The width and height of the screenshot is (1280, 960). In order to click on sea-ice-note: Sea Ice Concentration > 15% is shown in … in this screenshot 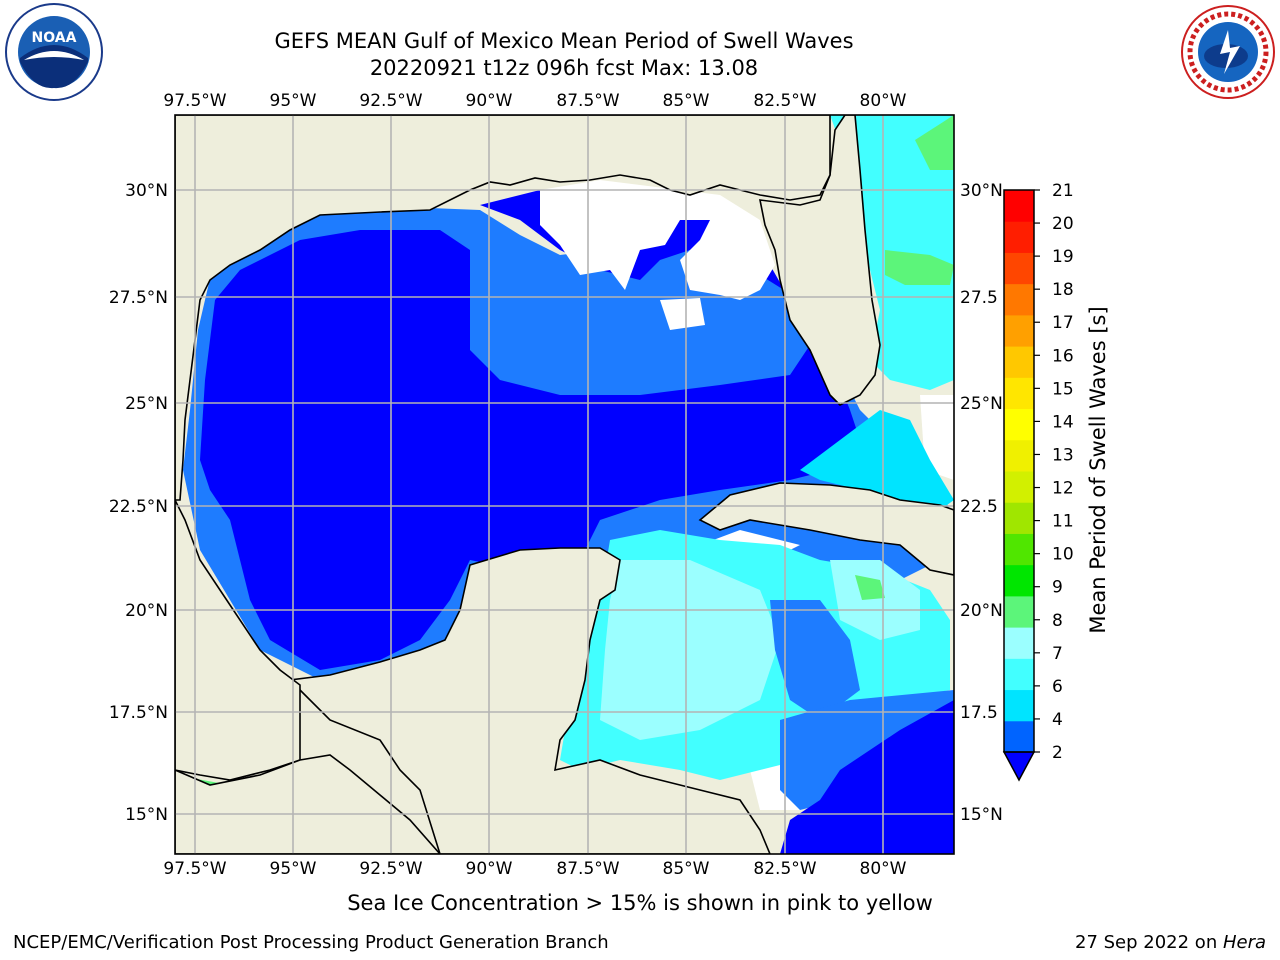, I will do `click(640, 903)`.